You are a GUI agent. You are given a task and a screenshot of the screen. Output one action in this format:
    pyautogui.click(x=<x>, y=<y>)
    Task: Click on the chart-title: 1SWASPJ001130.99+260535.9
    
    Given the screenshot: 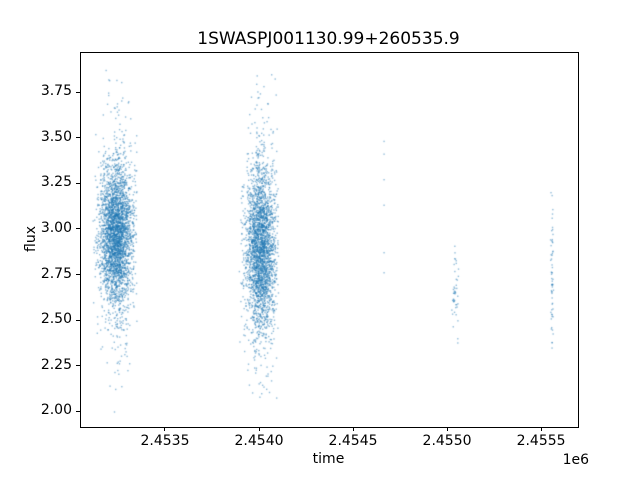 What is the action you would take?
    pyautogui.click(x=328, y=39)
    